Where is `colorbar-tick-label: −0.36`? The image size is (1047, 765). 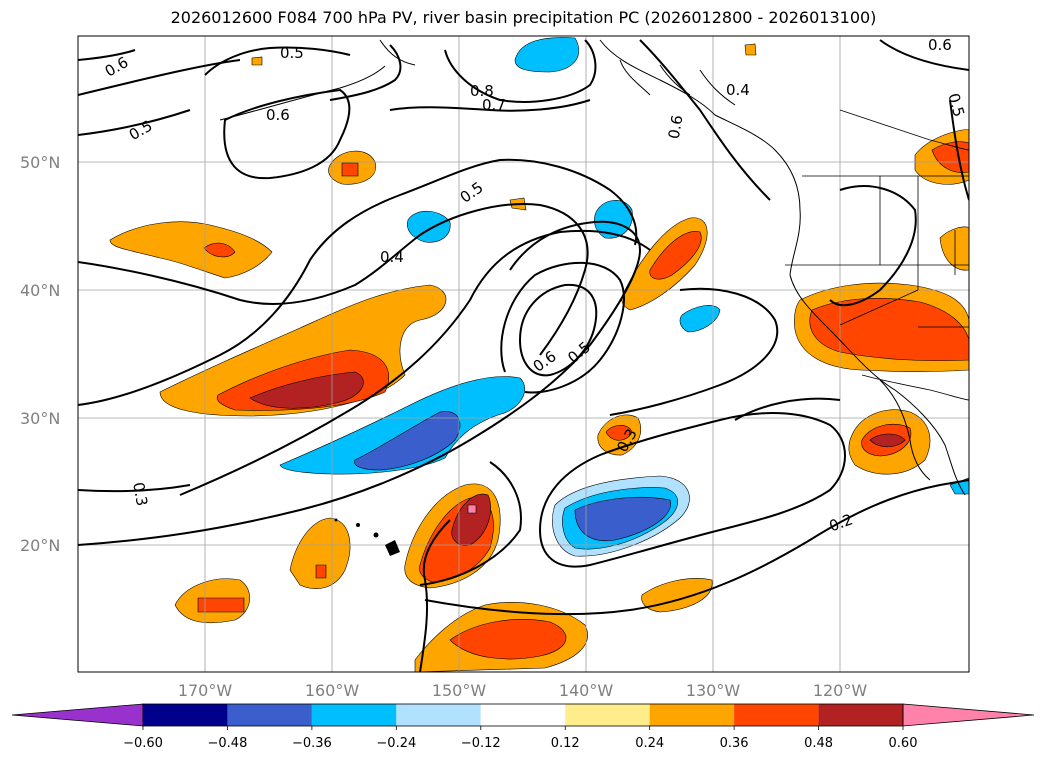
colorbar-tick-label: −0.36 is located at coordinates (312, 743).